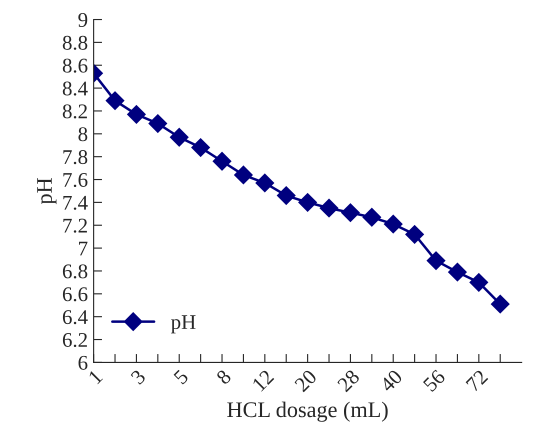  What do you see at coordinates (434, 380) in the screenshot?
I see `x-tick-label: 56` at bounding box center [434, 380].